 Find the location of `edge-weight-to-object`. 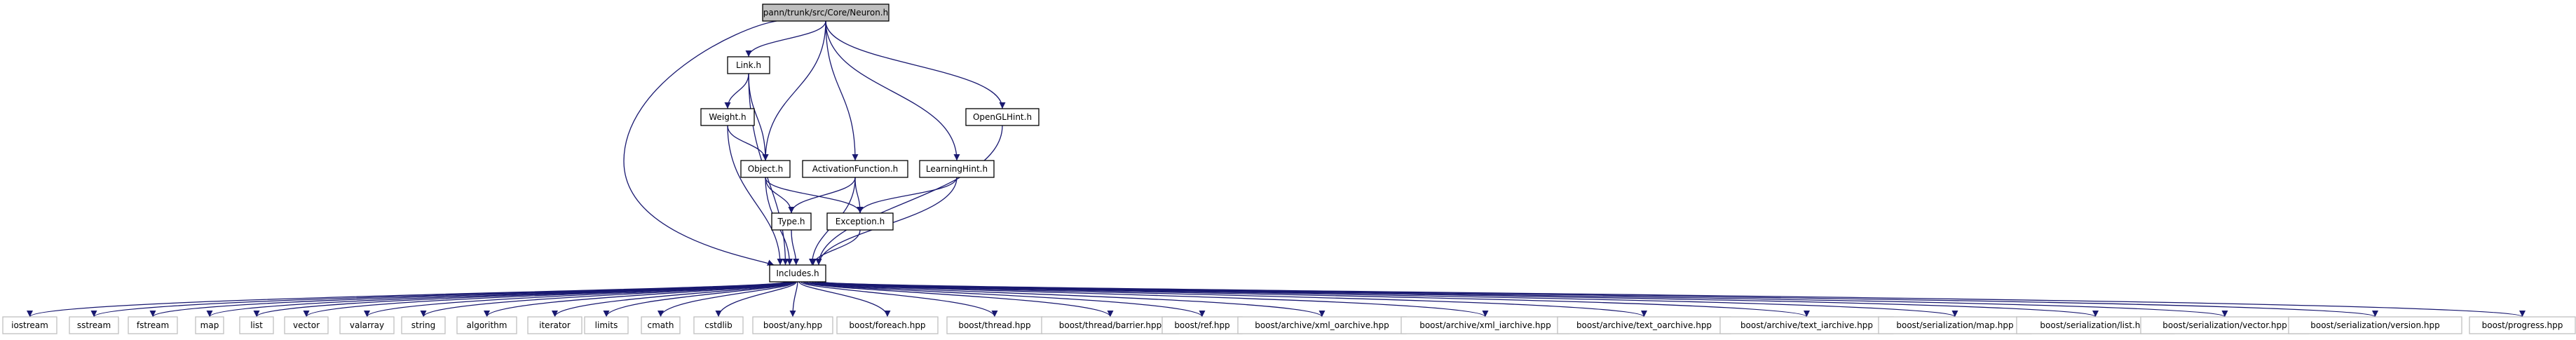

edge-weight-to-object is located at coordinates (748, 143).